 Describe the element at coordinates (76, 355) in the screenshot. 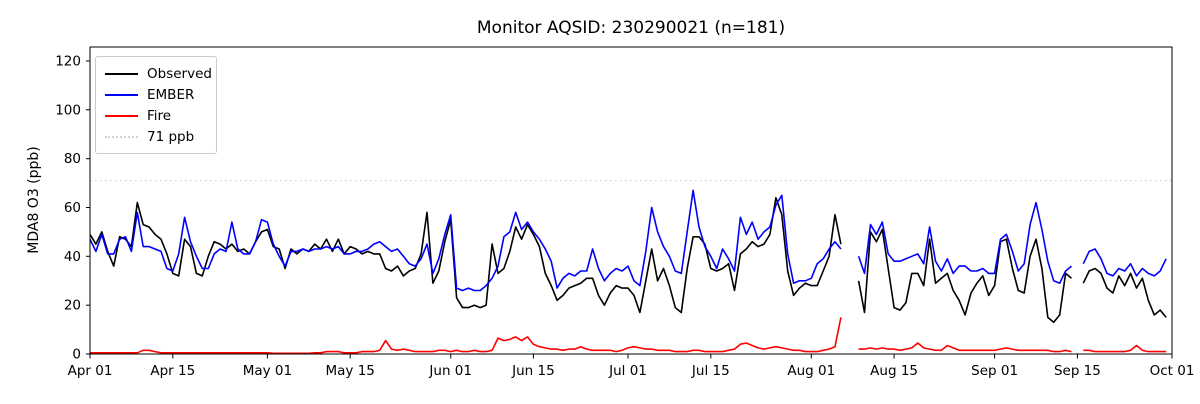

I see `y-tick-label: 0` at that location.